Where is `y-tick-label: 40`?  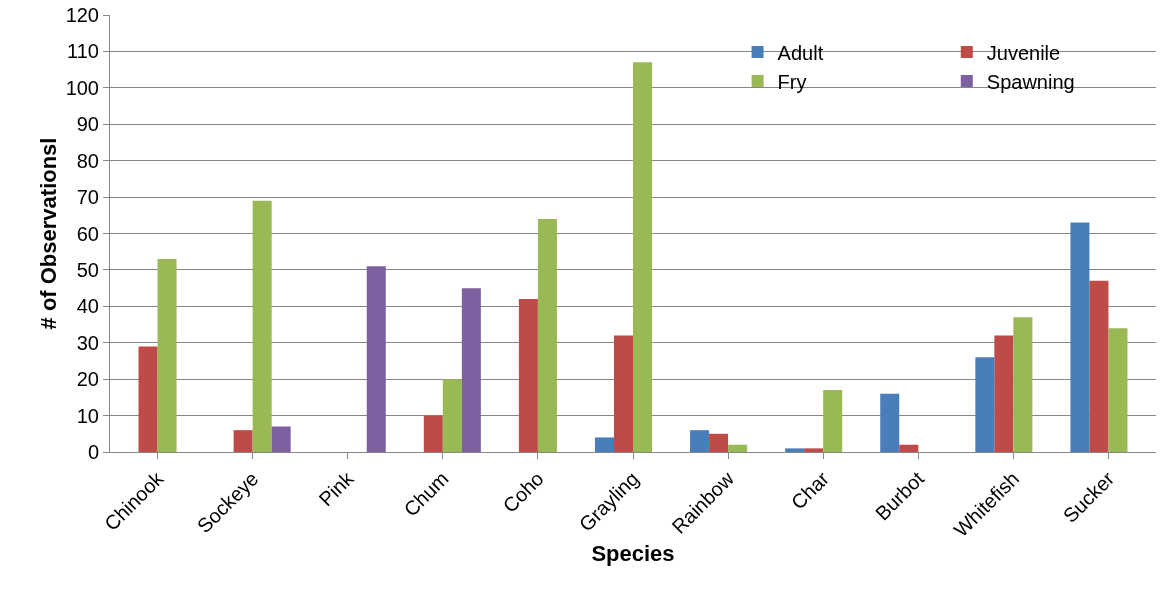
y-tick-label: 40 is located at coordinates (87, 306).